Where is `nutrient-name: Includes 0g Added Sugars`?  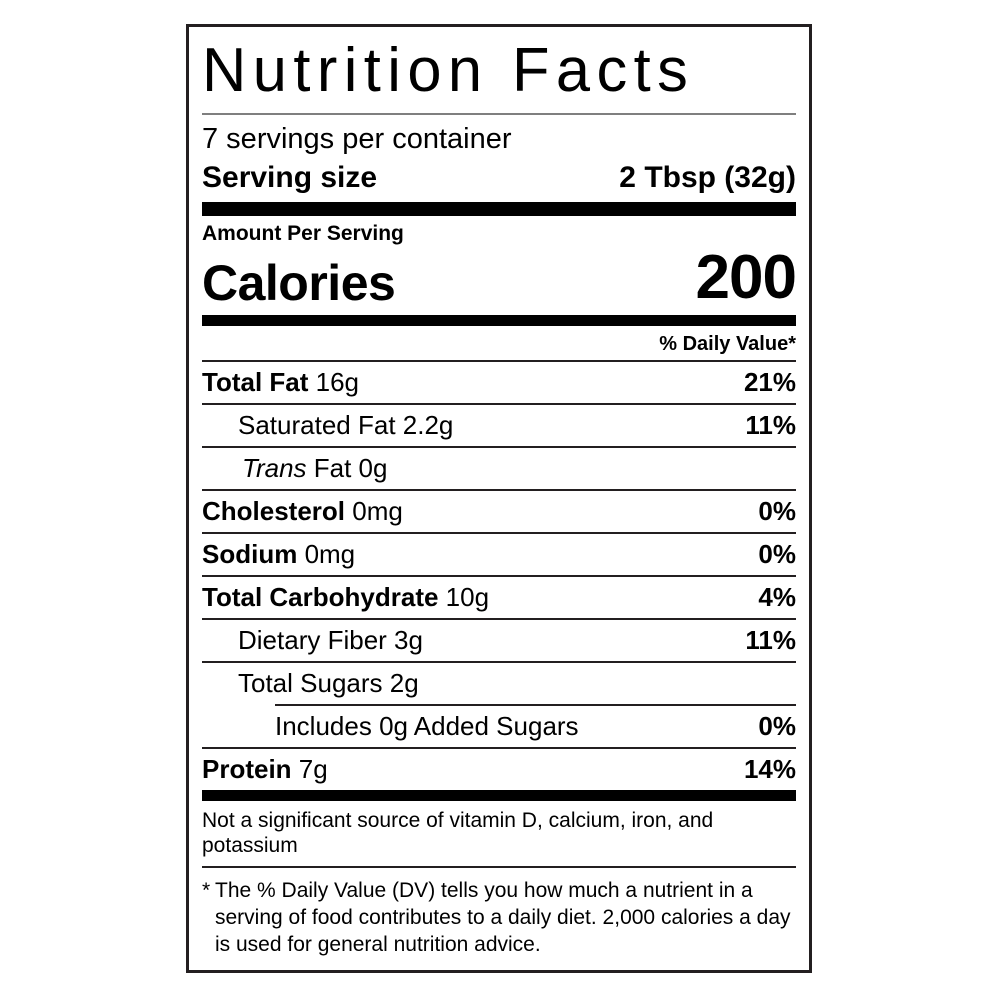 nutrient-name: Includes 0g Added Sugars is located at coordinates (427, 726).